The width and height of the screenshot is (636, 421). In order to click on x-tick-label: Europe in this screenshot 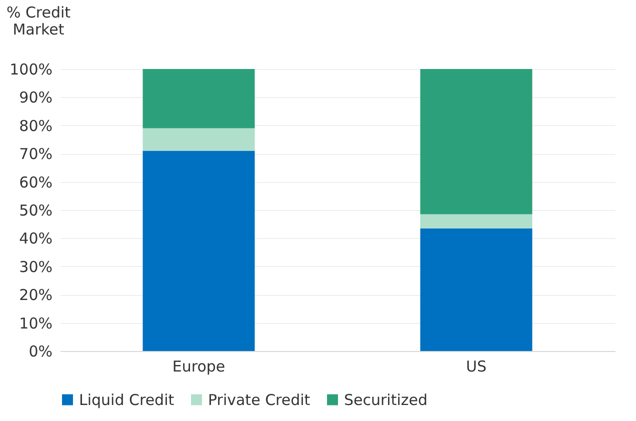, I will do `click(199, 367)`.